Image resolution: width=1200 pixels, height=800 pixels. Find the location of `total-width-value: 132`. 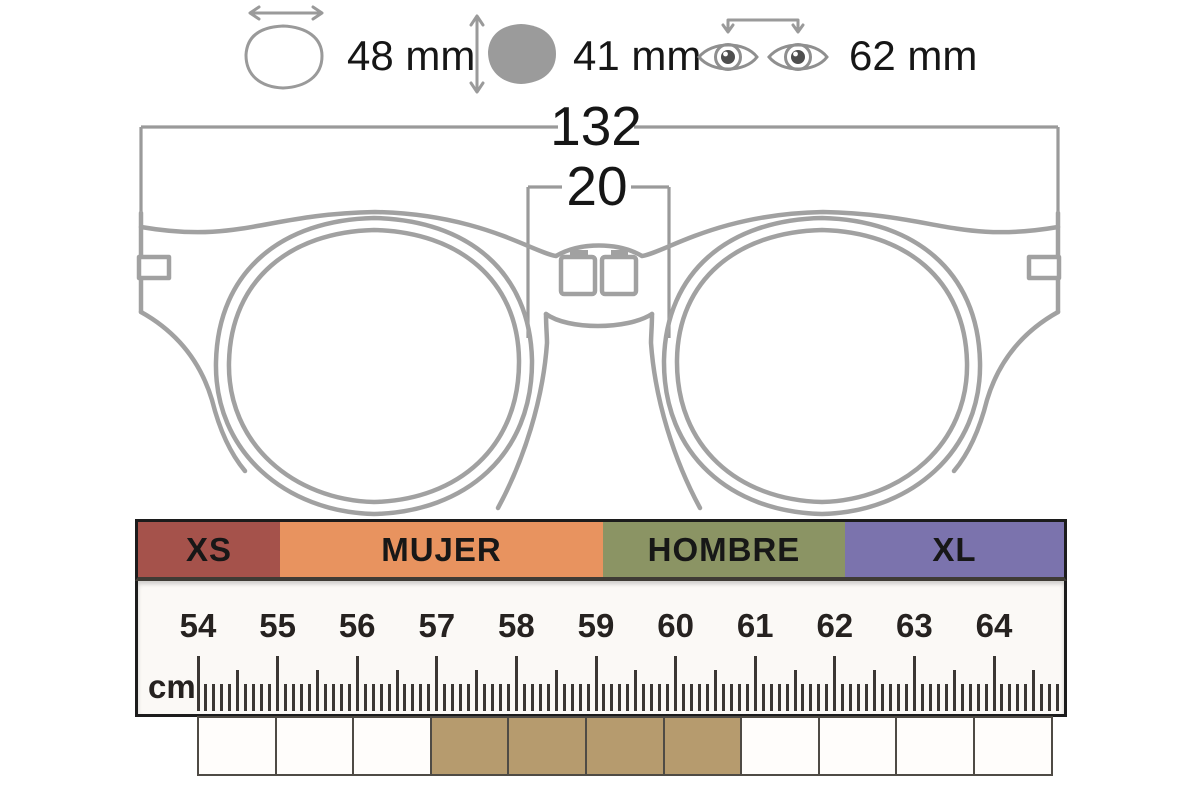

total-width-value: 132 is located at coordinates (596, 126).